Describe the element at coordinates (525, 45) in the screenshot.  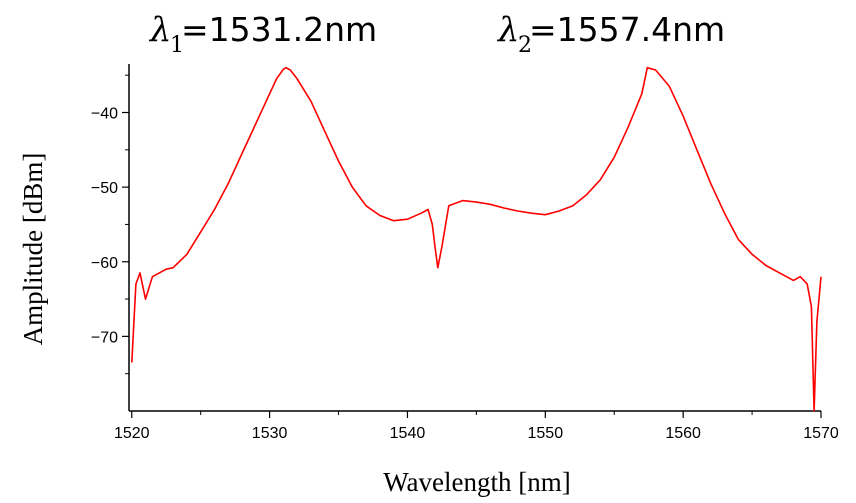
I see `lambda-subscript: 2` at that location.